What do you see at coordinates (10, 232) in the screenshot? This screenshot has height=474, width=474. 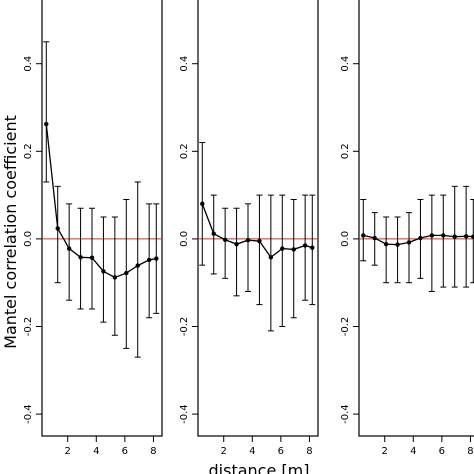 I see `y-axis-title: Mantel correlation coefficient` at bounding box center [10, 232].